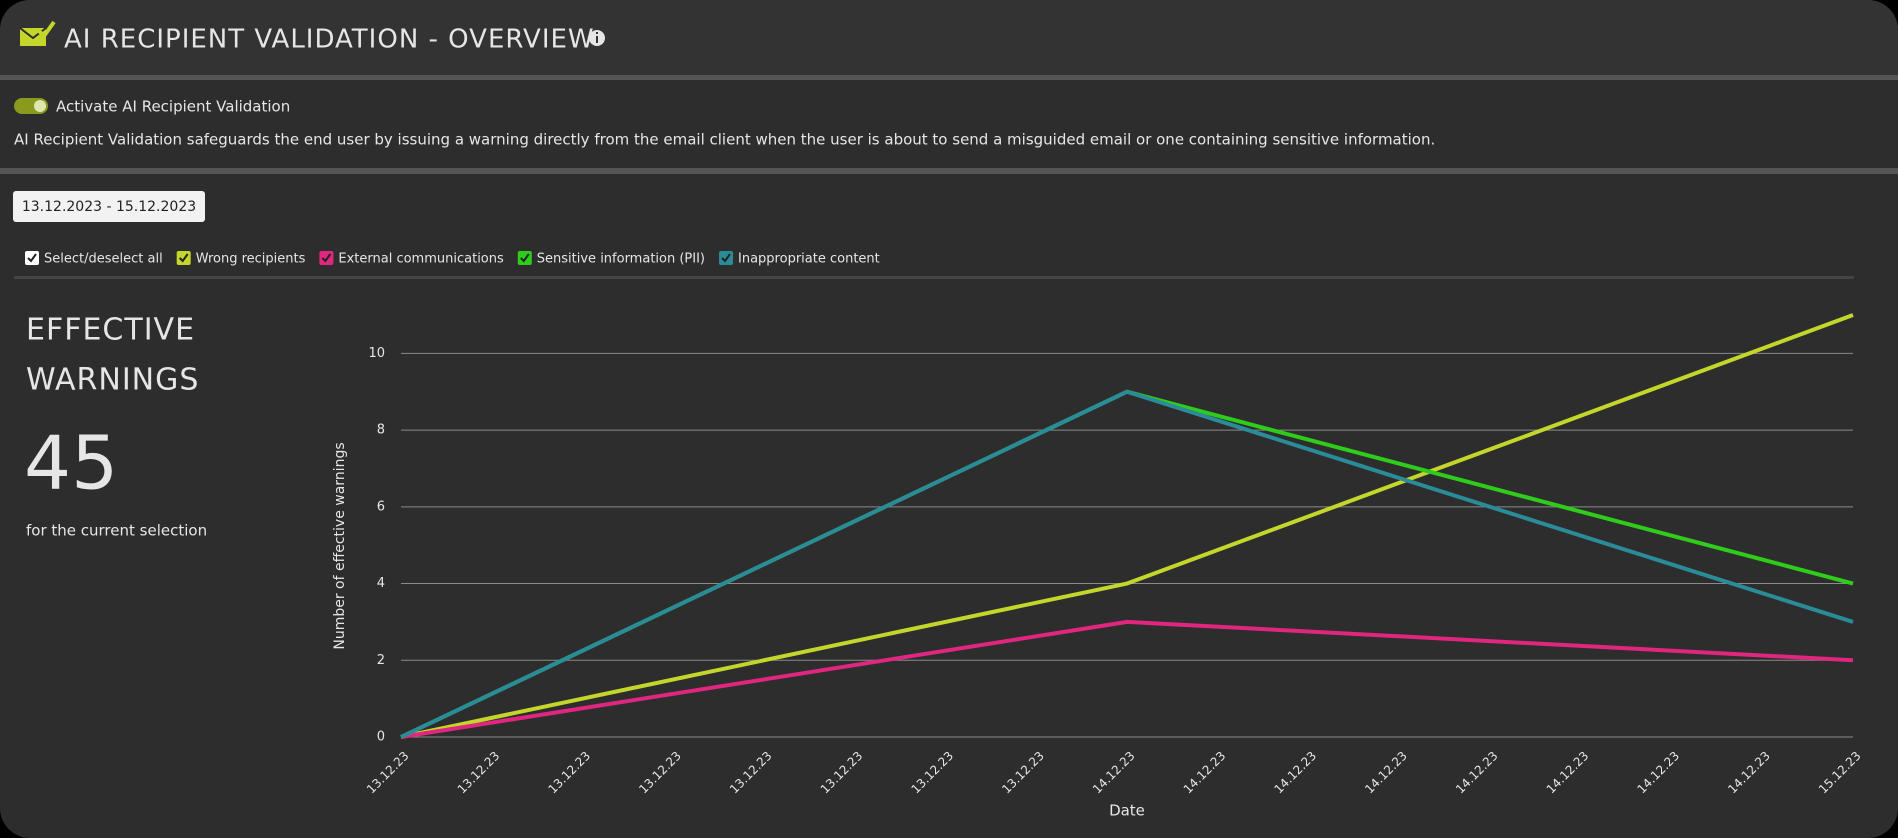 The height and width of the screenshot is (838, 1898). I want to click on y-axis-title: Number of effective warnings, so click(340, 545).